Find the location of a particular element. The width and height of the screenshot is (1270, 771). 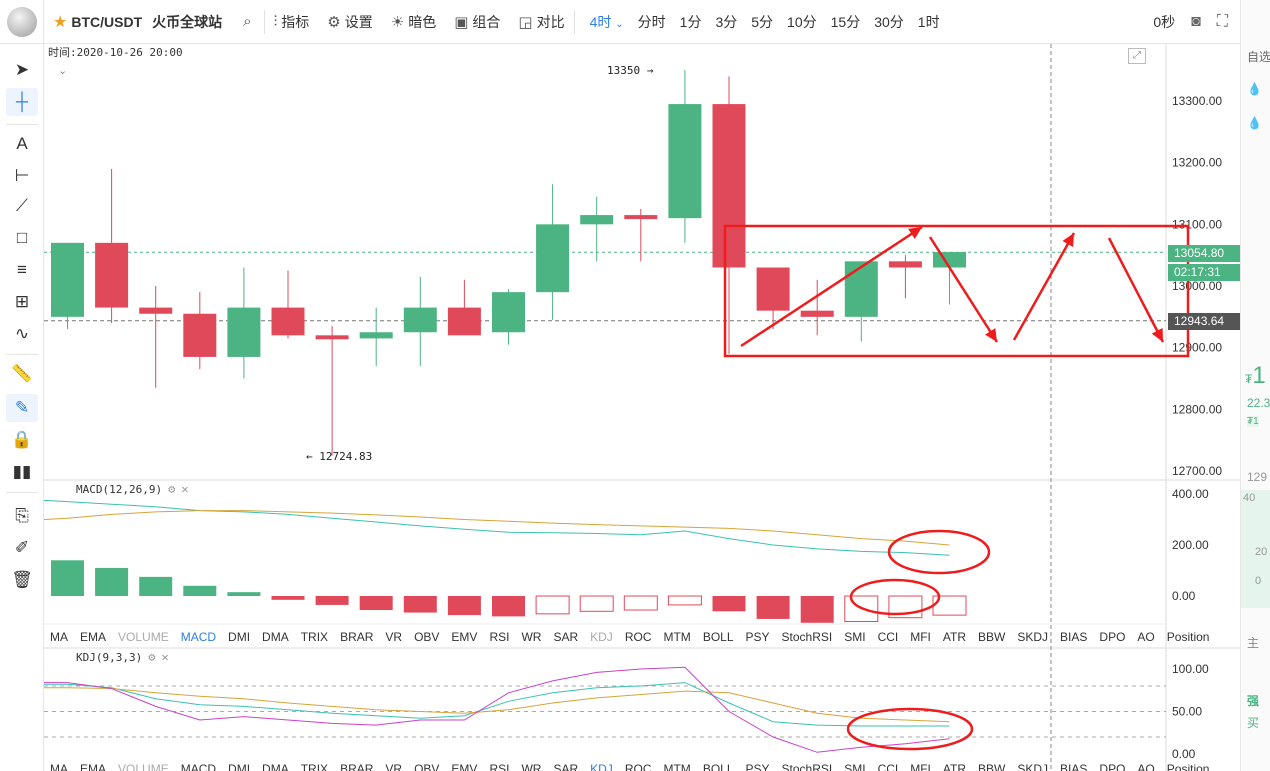

ruler-icon: 📏 is located at coordinates (22, 373).